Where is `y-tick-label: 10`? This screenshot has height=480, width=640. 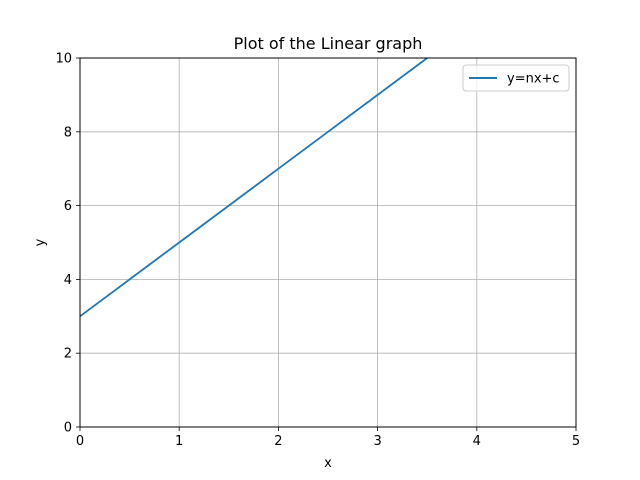 y-tick-label: 10 is located at coordinates (63, 59).